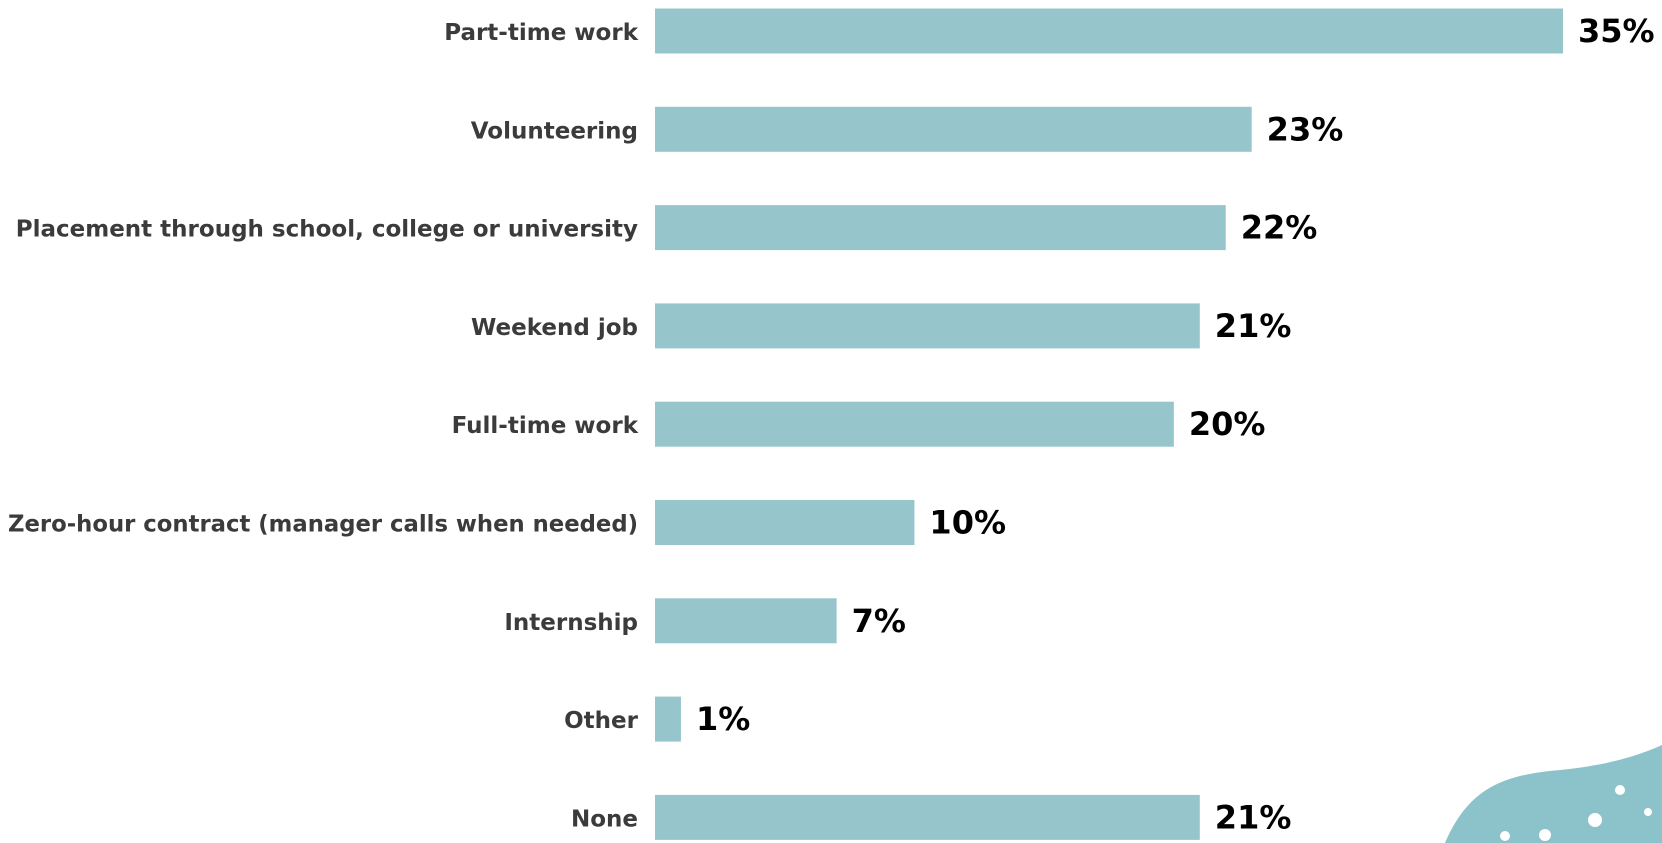 This screenshot has width=1662, height=843. I want to click on category-label: Other, so click(601, 721).